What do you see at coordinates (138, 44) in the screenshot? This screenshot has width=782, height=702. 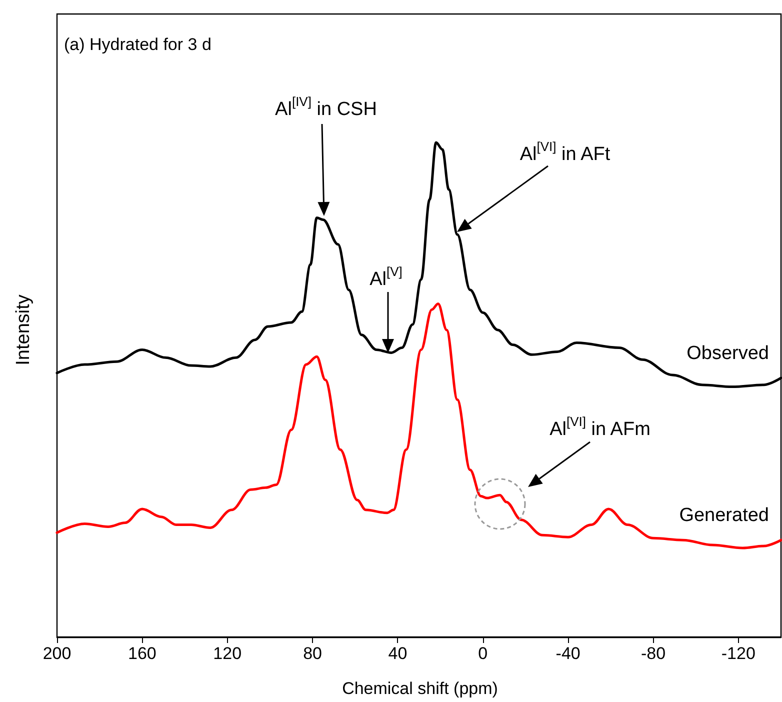 I see `chart-title: (a) Hydrated for 3 d` at bounding box center [138, 44].